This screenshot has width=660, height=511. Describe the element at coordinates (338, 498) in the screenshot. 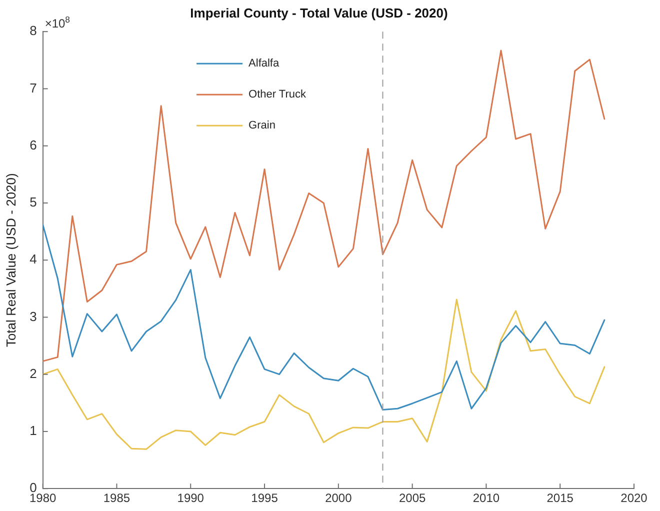

I see `x-tick-label: 2000` at that location.